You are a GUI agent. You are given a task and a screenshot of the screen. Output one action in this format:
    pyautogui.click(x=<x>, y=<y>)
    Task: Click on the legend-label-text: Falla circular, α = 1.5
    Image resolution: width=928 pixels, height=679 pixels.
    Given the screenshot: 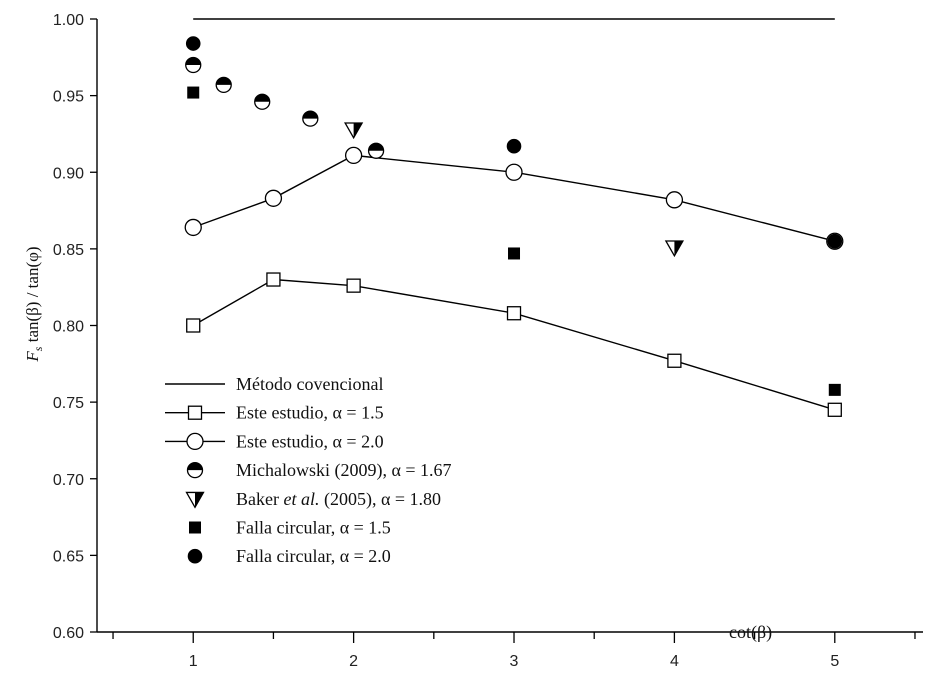 What is the action you would take?
    pyautogui.click(x=313, y=528)
    